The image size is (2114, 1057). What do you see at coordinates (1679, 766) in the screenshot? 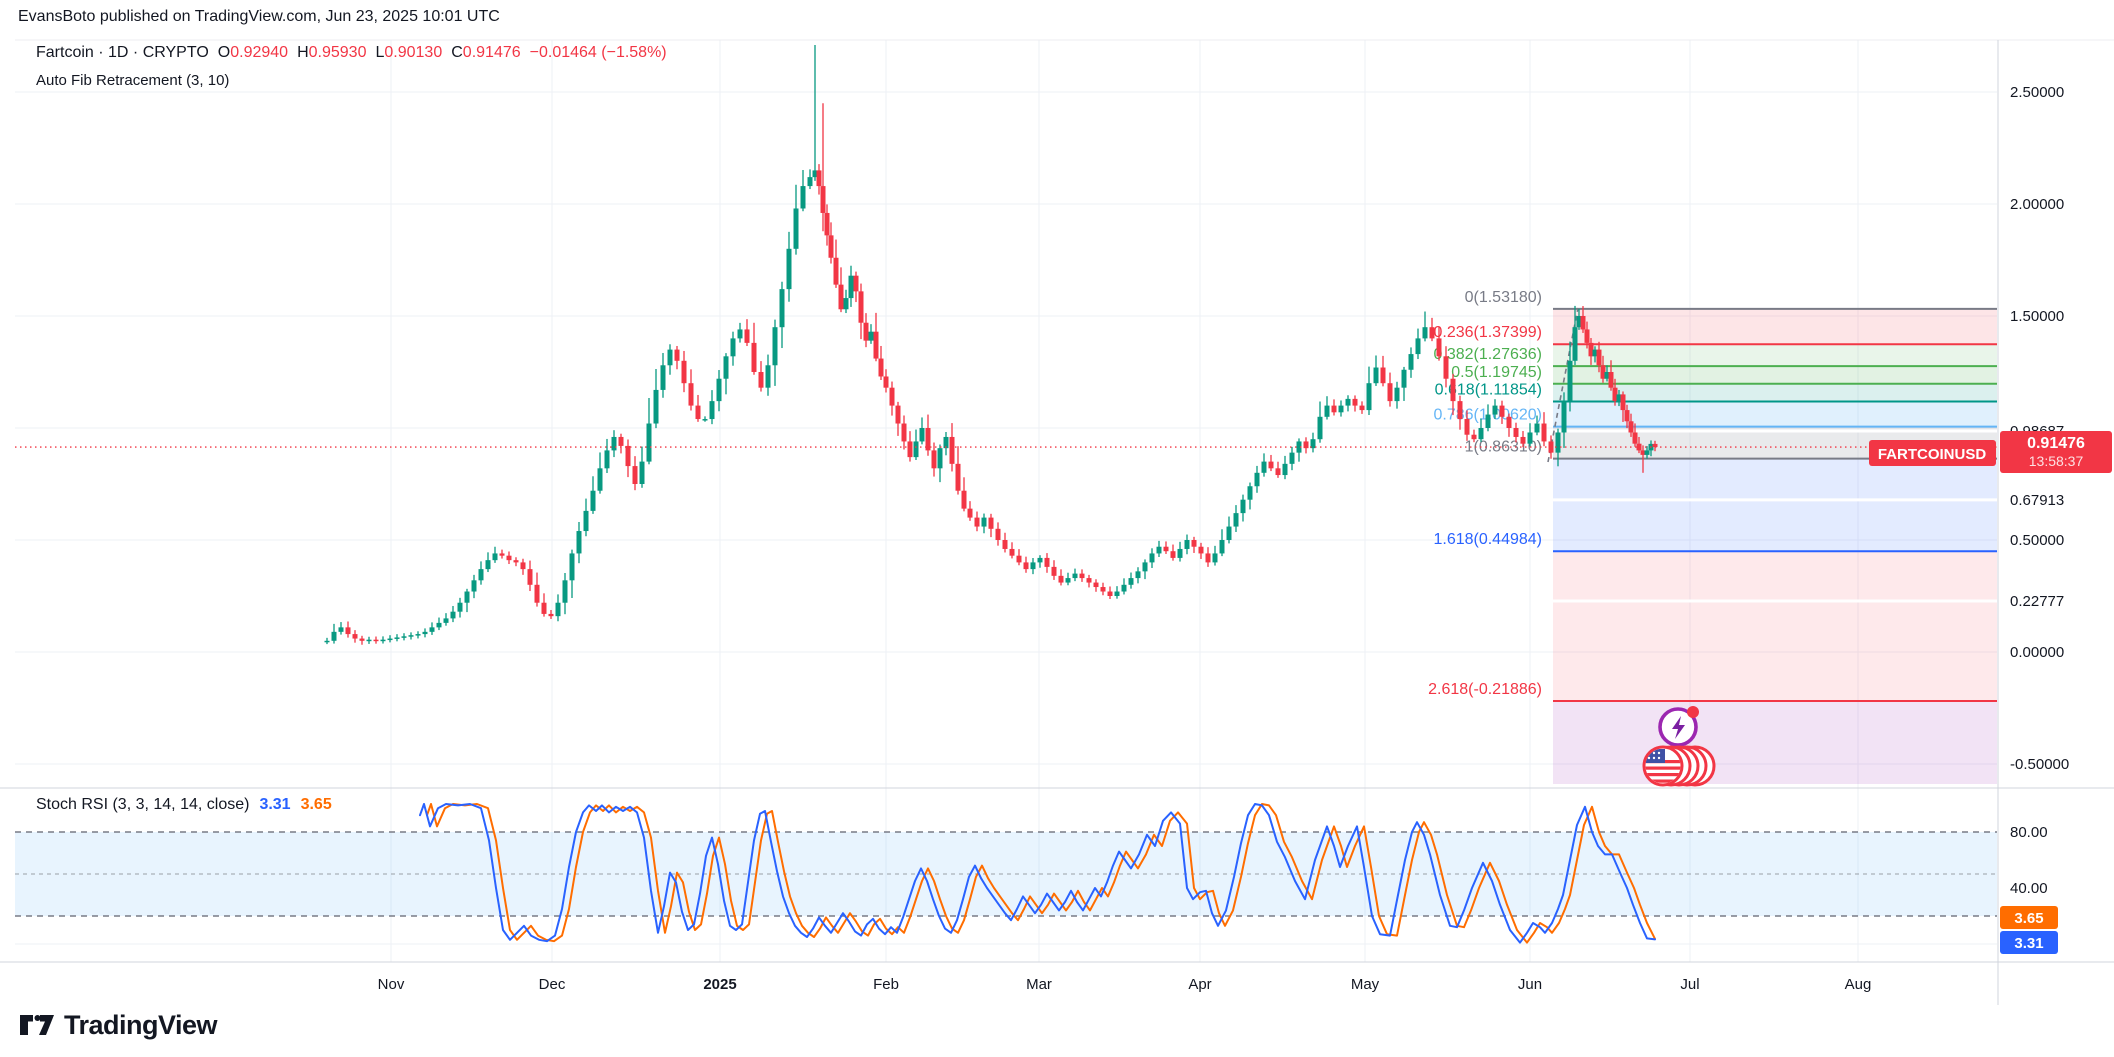
I see `fartcoin-usd-coin-stack-icon` at bounding box center [1679, 766].